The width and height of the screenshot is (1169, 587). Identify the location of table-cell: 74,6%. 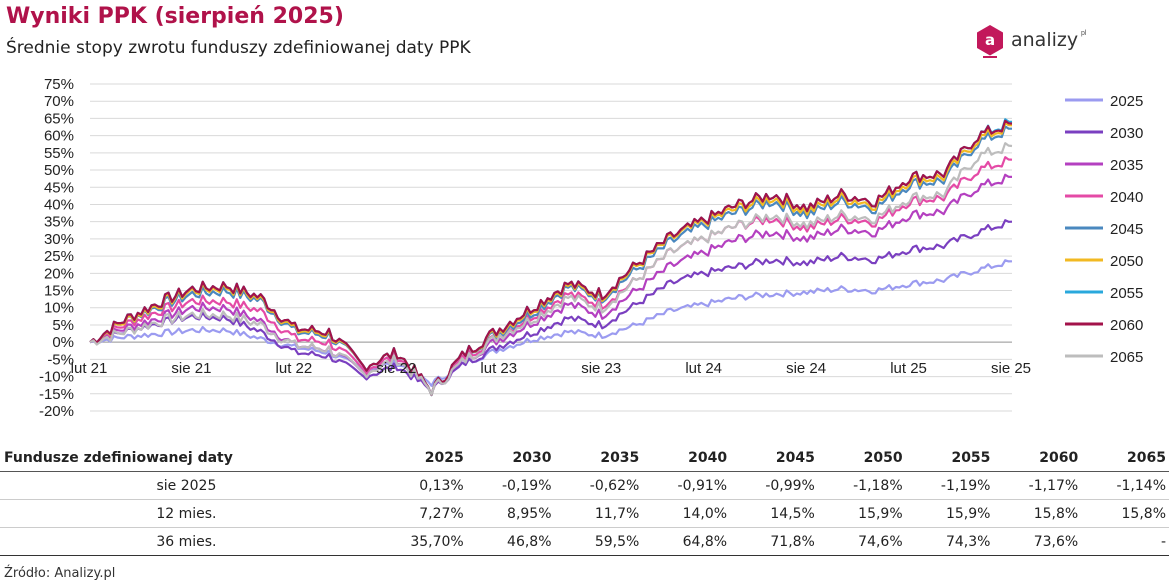
(861, 541).